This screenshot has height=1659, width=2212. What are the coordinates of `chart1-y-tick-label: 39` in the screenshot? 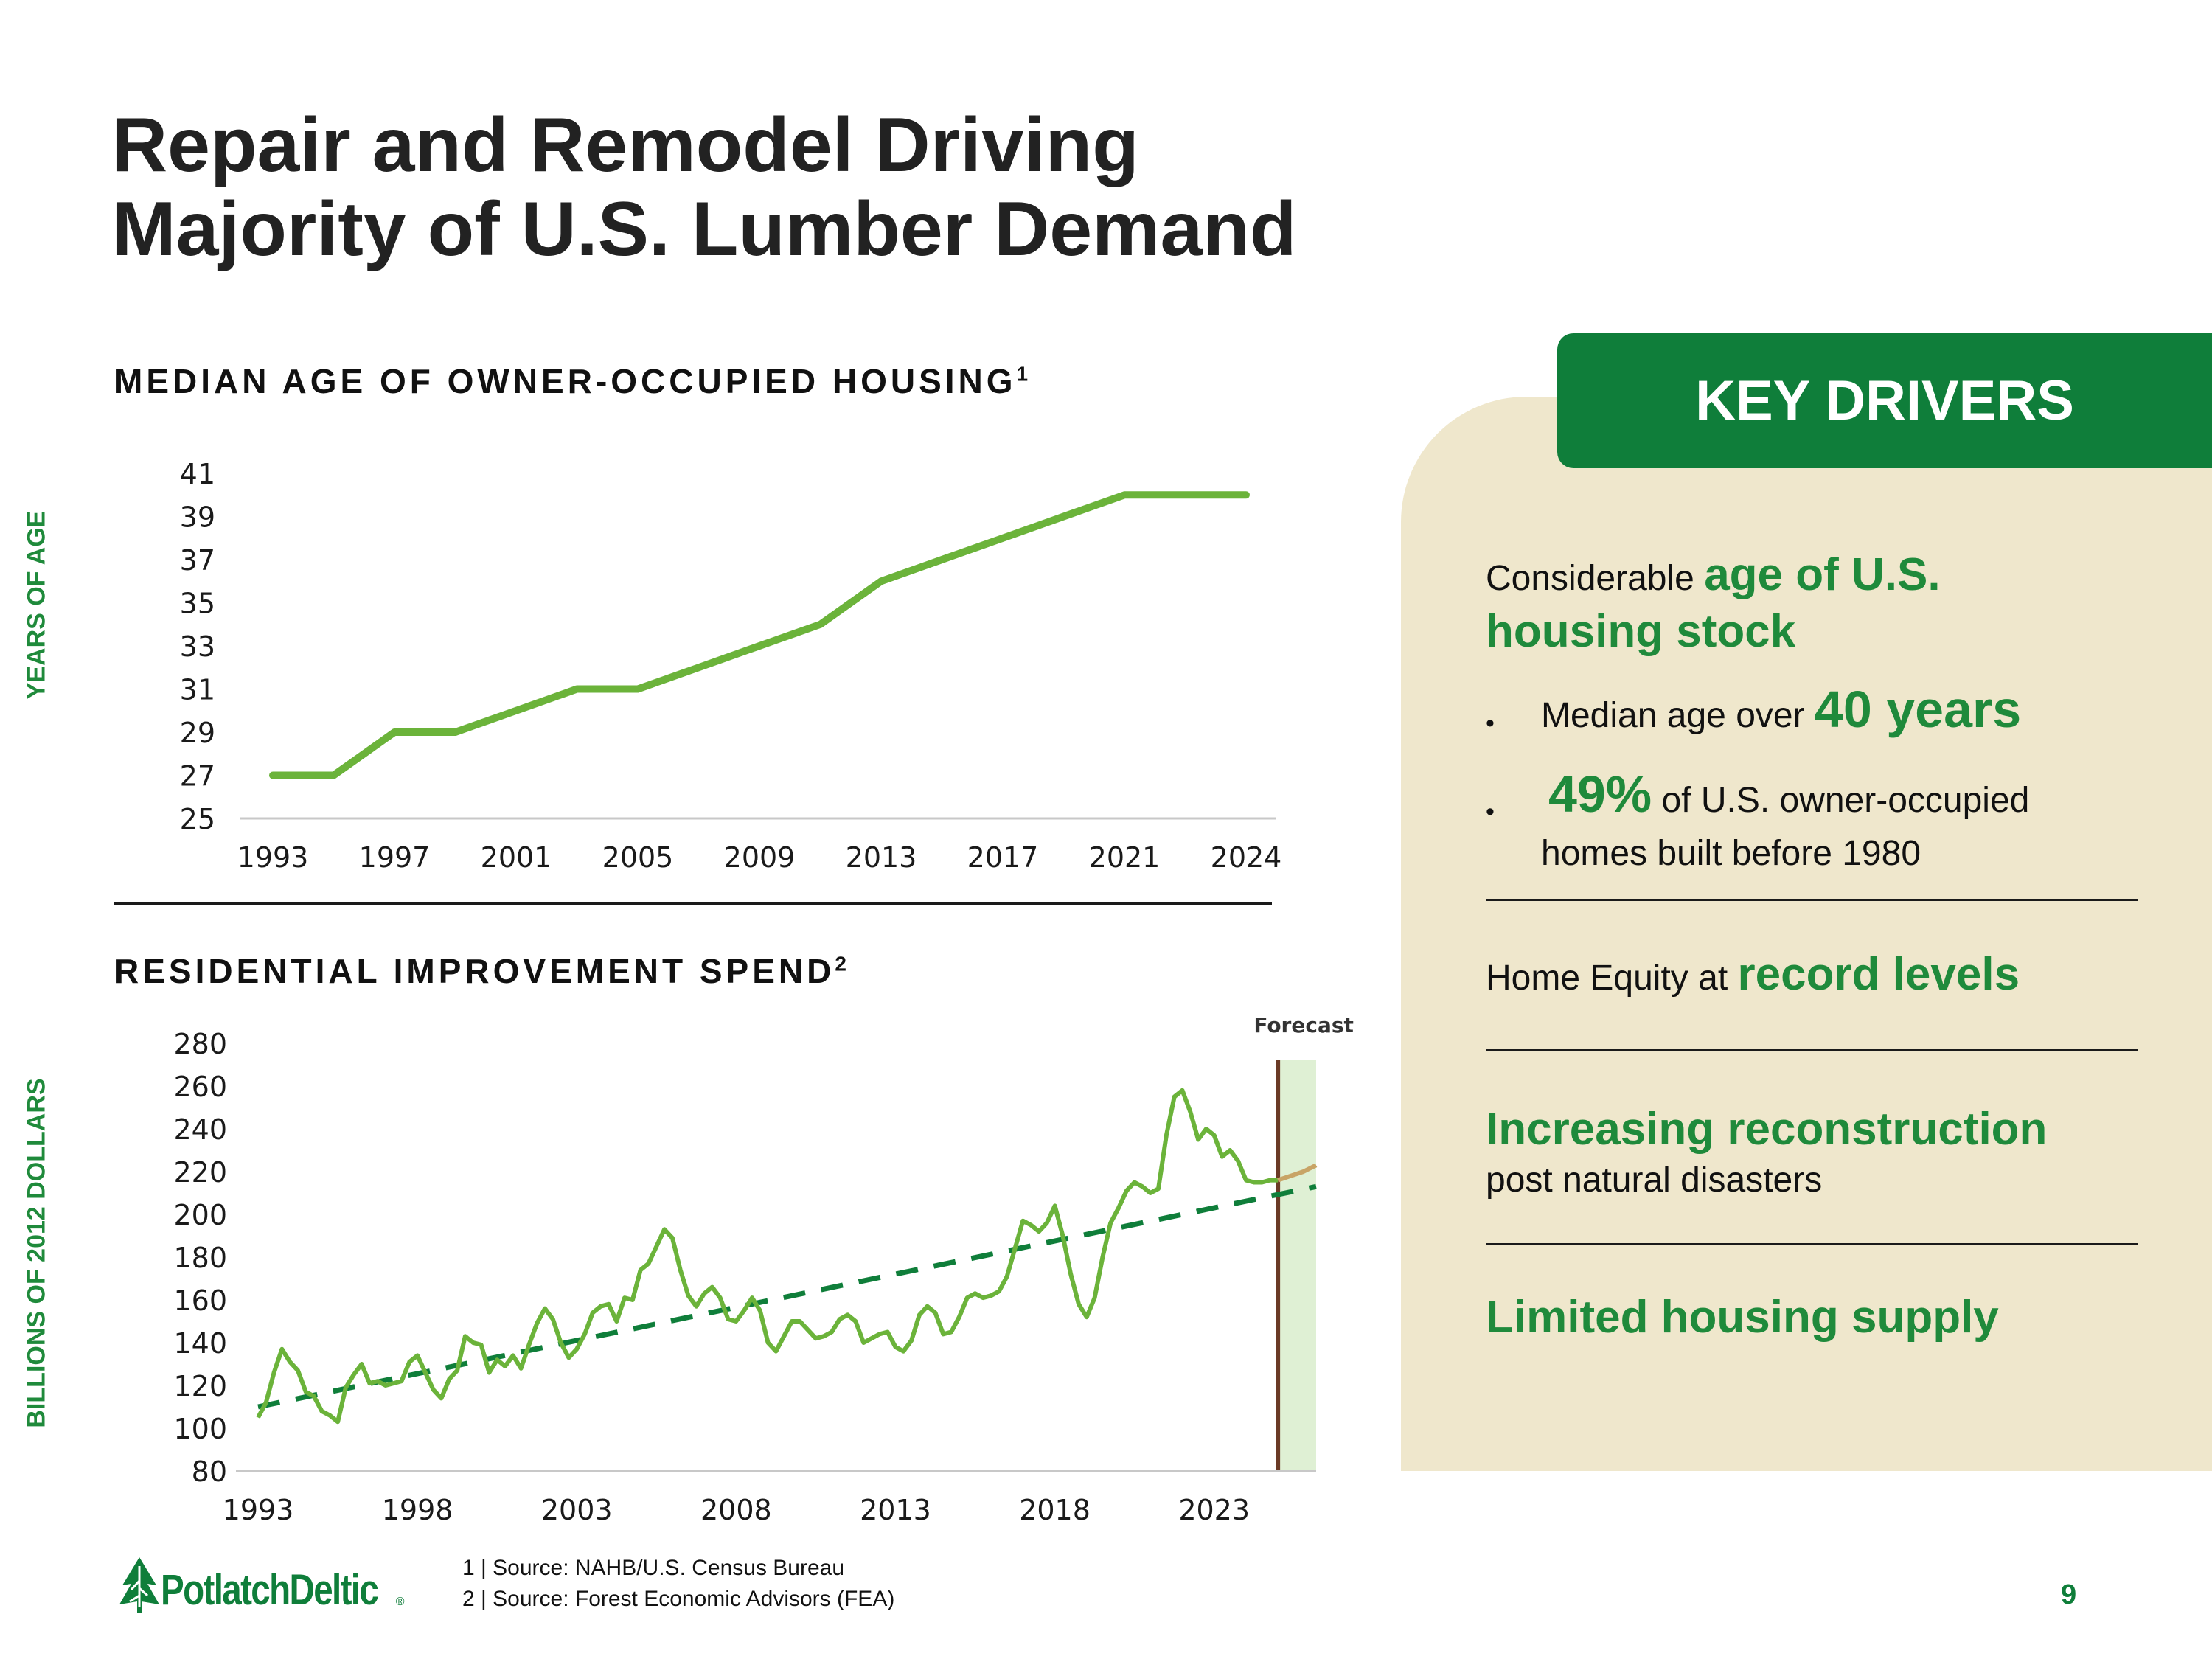 It's located at (197, 517).